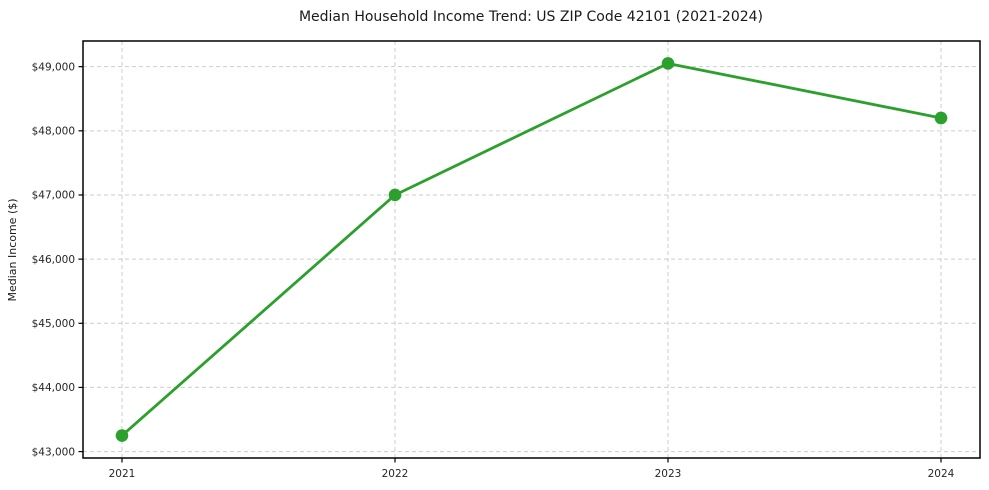  Describe the element at coordinates (53, 324) in the screenshot. I see `y-tick-label: $45,000` at that location.